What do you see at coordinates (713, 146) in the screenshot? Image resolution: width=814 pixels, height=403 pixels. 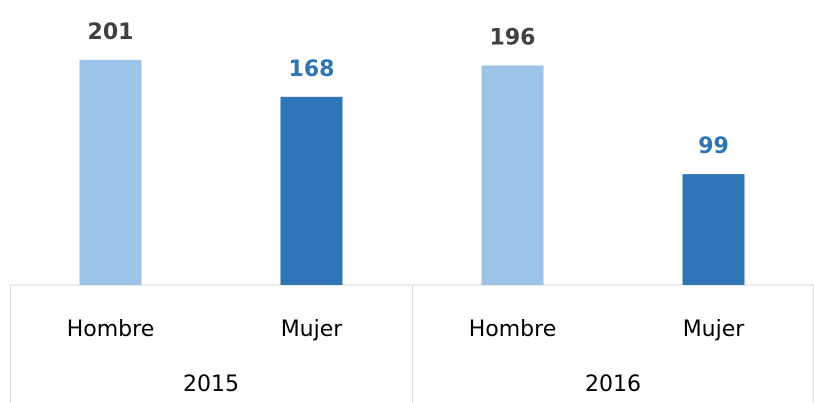 I see `data-label: 99` at bounding box center [713, 146].